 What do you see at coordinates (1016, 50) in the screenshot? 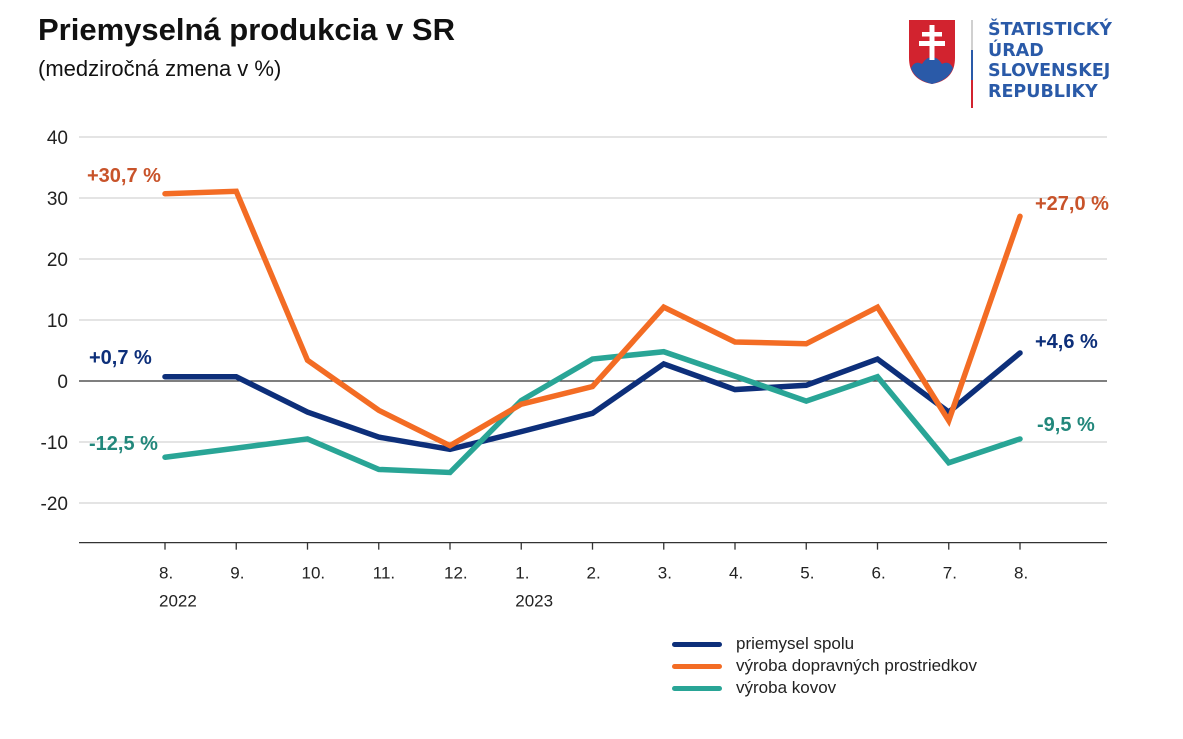
I see `logo-line: ÚRAD` at bounding box center [1016, 50].